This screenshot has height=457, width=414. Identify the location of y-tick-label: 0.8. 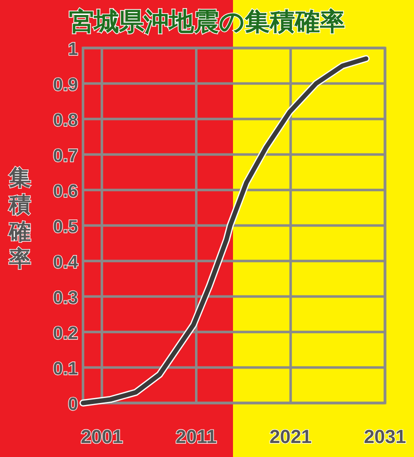
(65, 120).